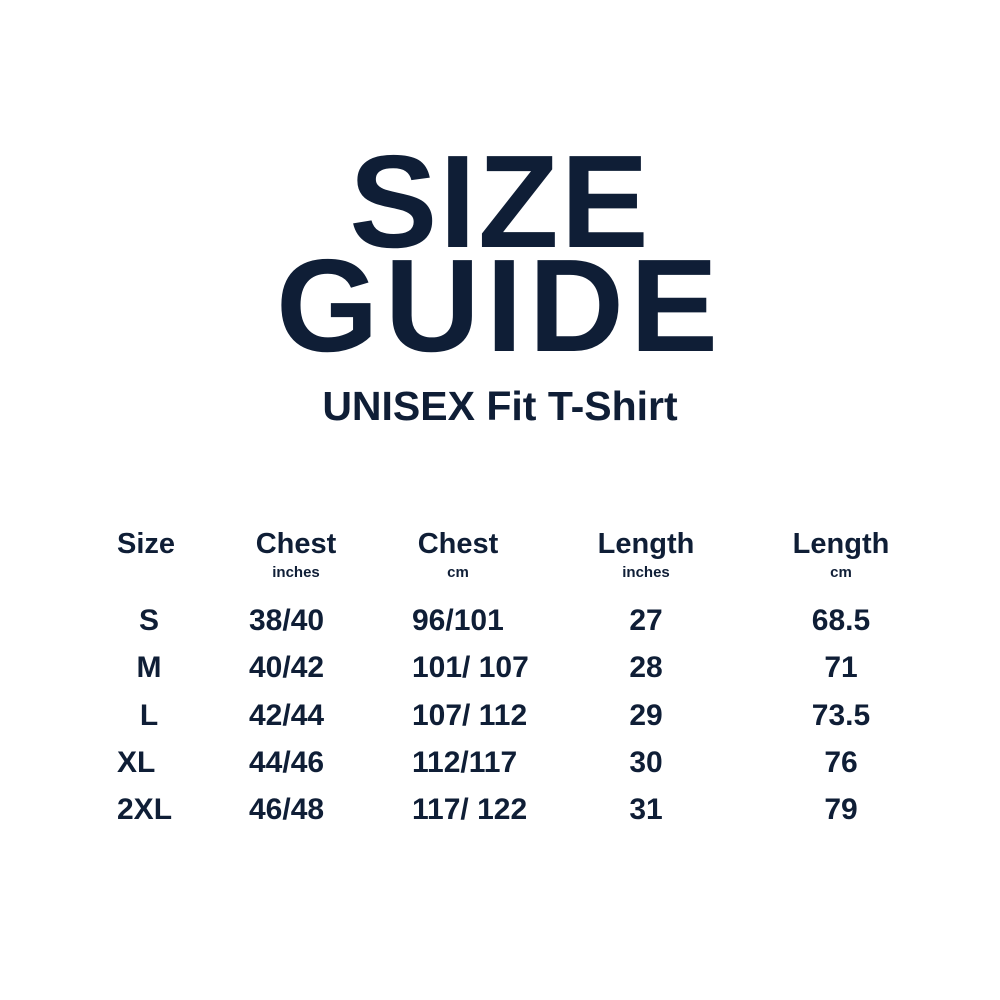  I want to click on table-cell: L, so click(149, 715).